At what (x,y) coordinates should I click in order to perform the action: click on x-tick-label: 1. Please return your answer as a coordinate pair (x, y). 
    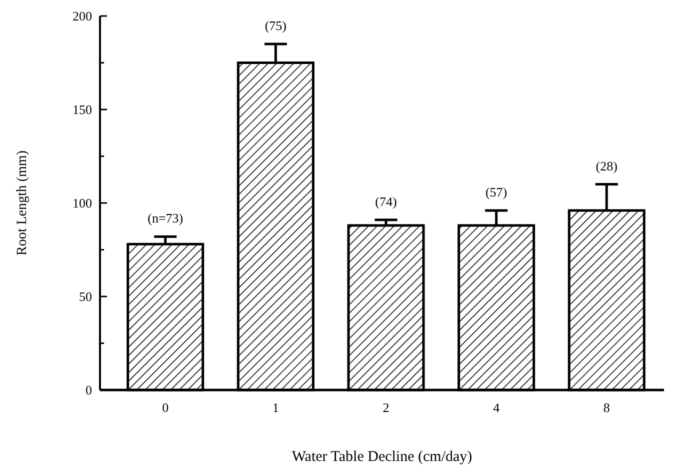
    Looking at the image, I should click on (275, 407).